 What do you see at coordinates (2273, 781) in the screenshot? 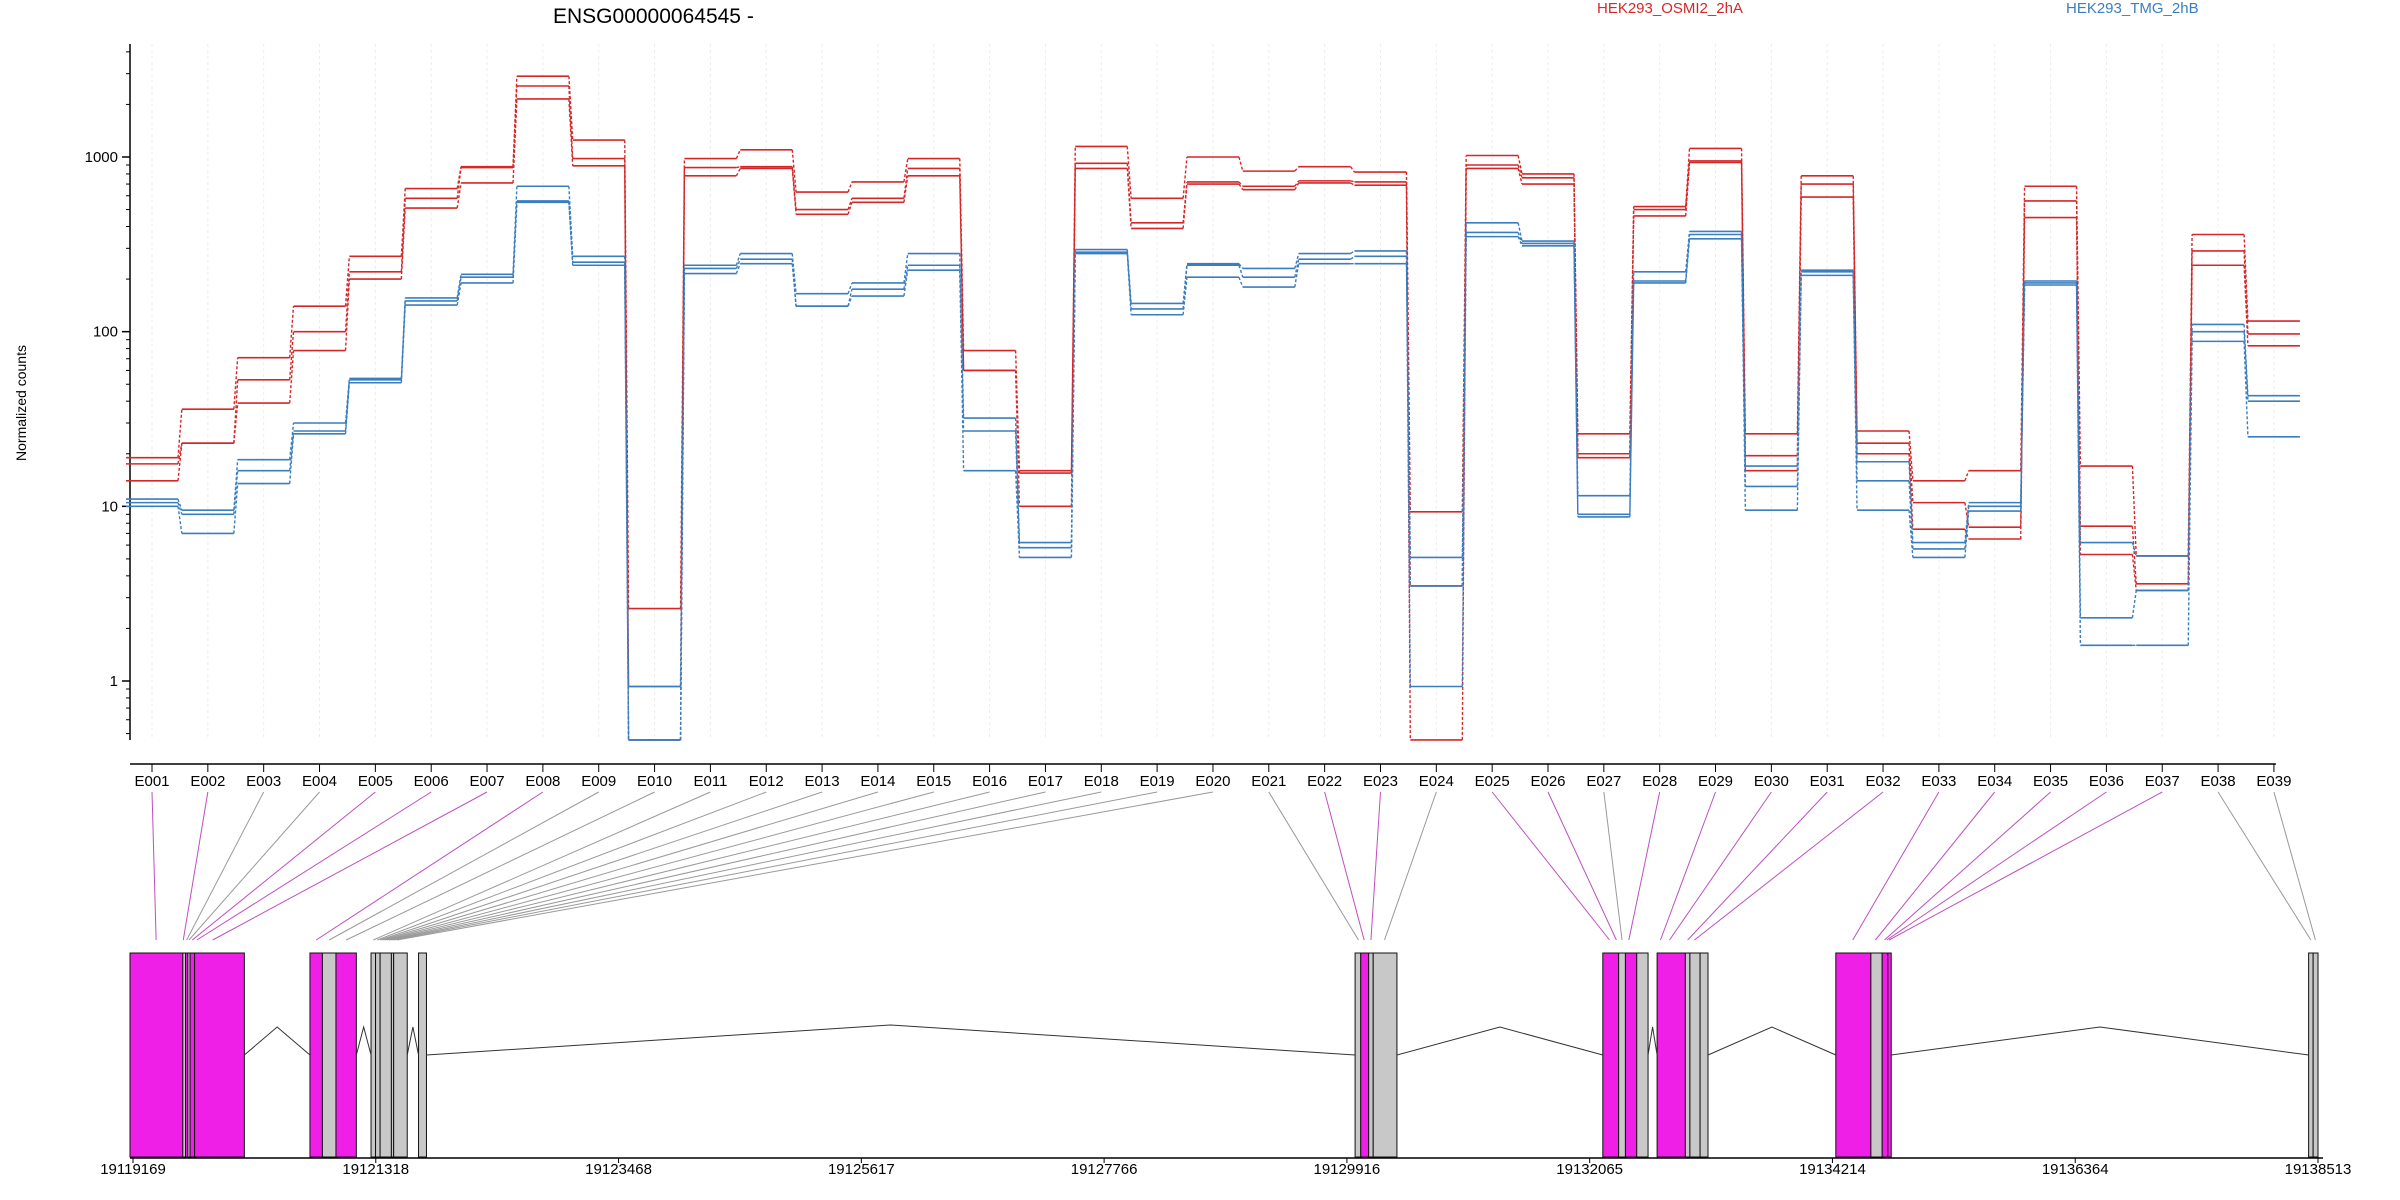
I see `exon-label: E039` at bounding box center [2273, 781].